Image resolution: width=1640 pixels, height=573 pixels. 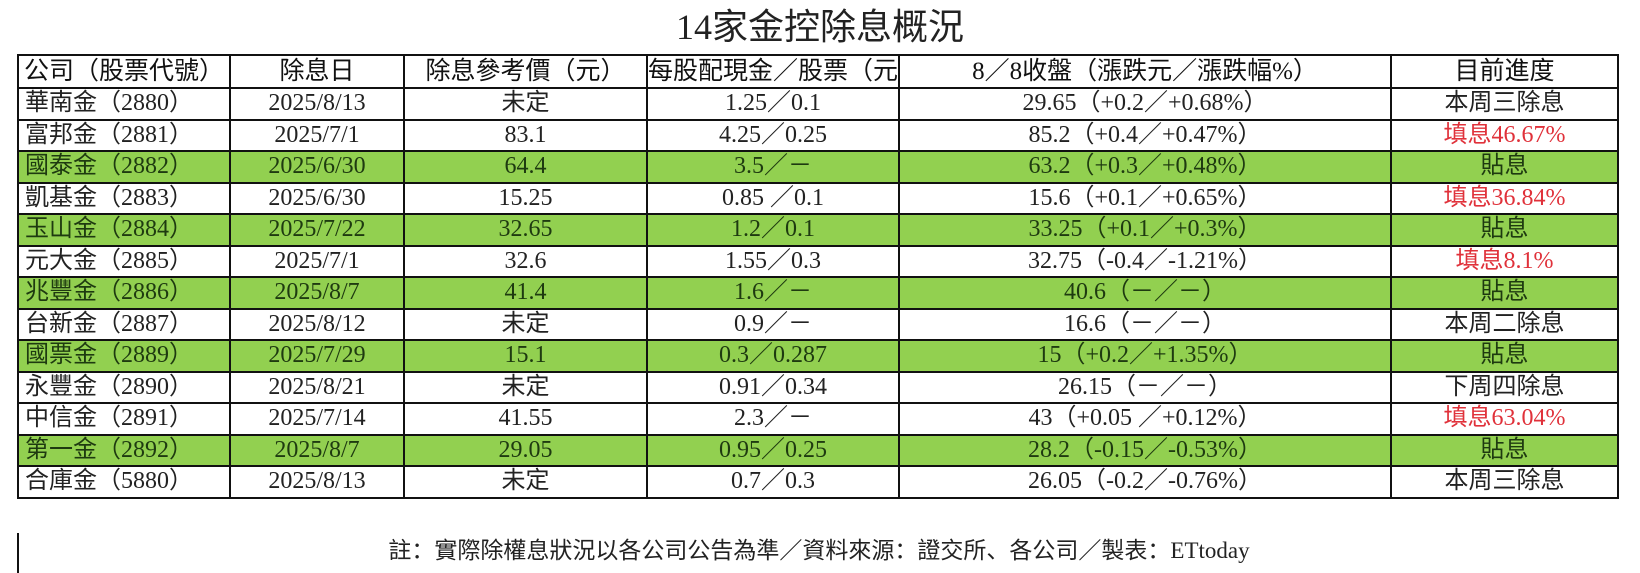 What do you see at coordinates (525, 261) in the screenshot?
I see `cell-ref-price: 32.6` at bounding box center [525, 261].